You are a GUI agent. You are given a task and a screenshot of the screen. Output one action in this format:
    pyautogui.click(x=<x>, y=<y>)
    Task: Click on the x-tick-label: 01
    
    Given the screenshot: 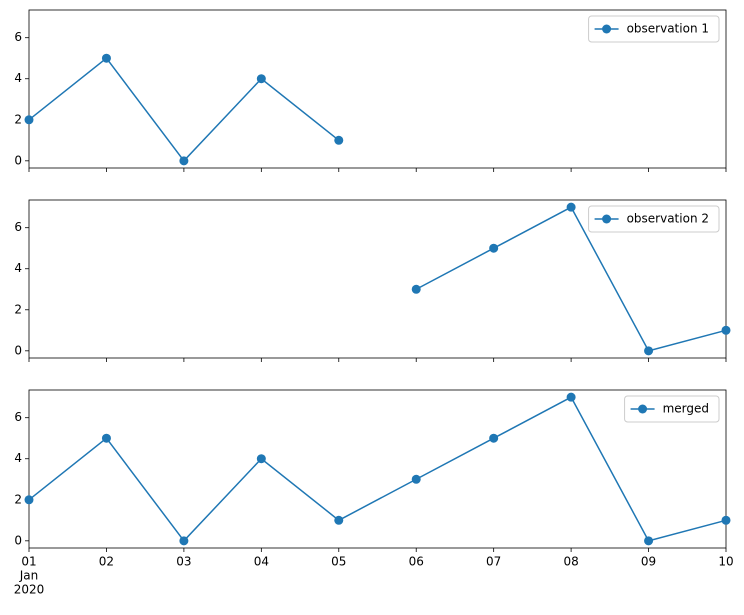 What is the action you would take?
    pyautogui.click(x=28, y=562)
    